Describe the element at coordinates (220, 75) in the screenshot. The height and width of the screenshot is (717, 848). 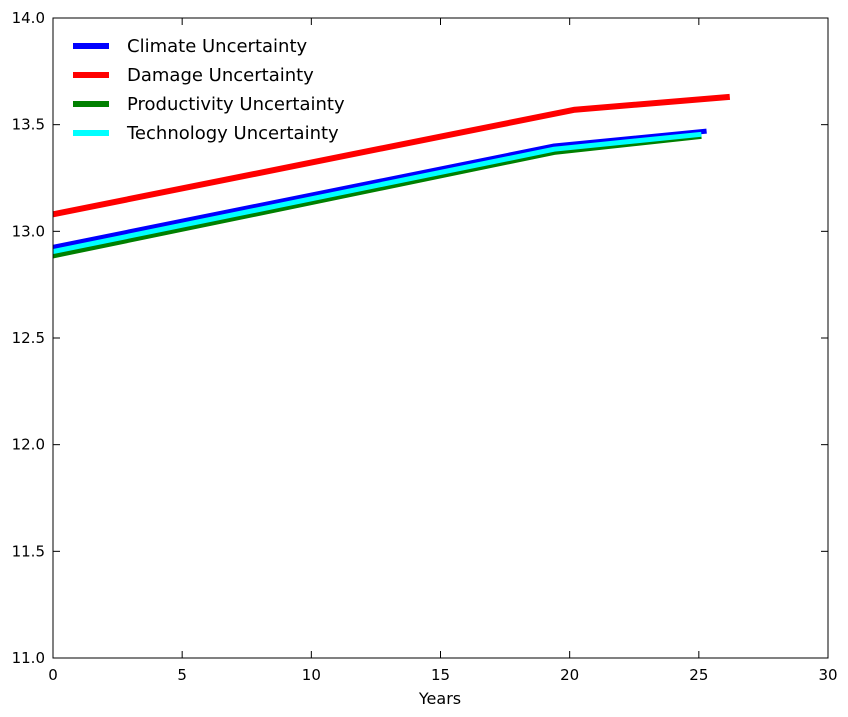
I see `legend-label-damage-uncertainty: Damage Uncertainty` at that location.